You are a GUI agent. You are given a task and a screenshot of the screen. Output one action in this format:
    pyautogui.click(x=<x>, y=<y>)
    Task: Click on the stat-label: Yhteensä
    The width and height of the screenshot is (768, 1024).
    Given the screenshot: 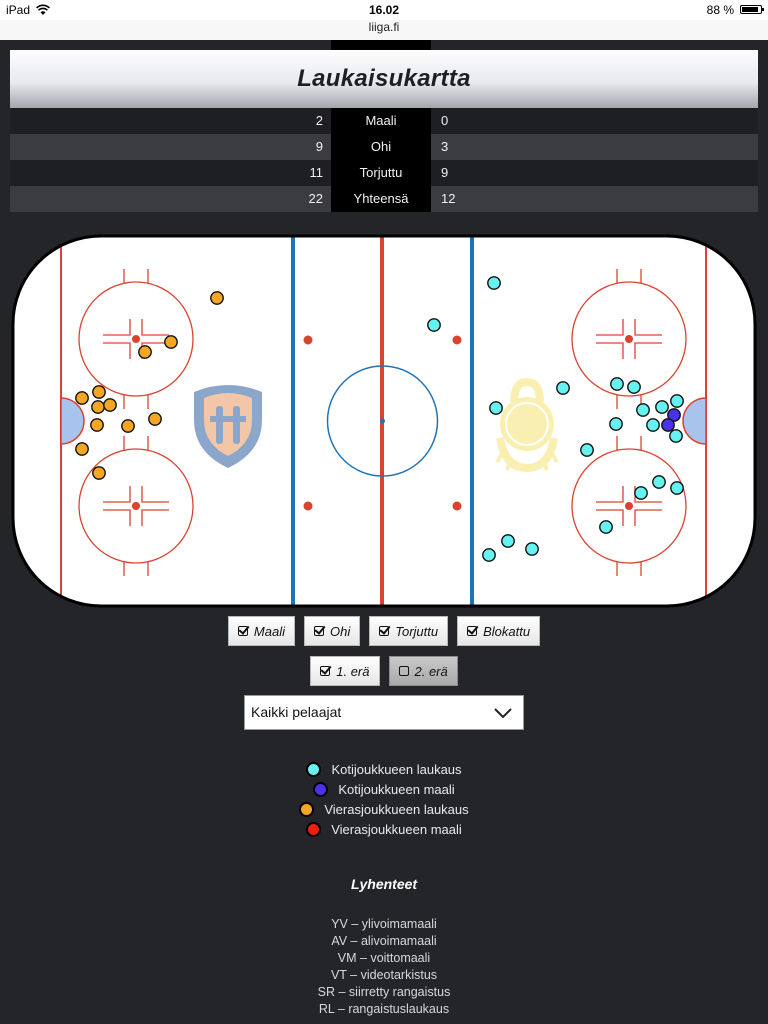 What is the action you would take?
    pyautogui.click(x=381, y=199)
    